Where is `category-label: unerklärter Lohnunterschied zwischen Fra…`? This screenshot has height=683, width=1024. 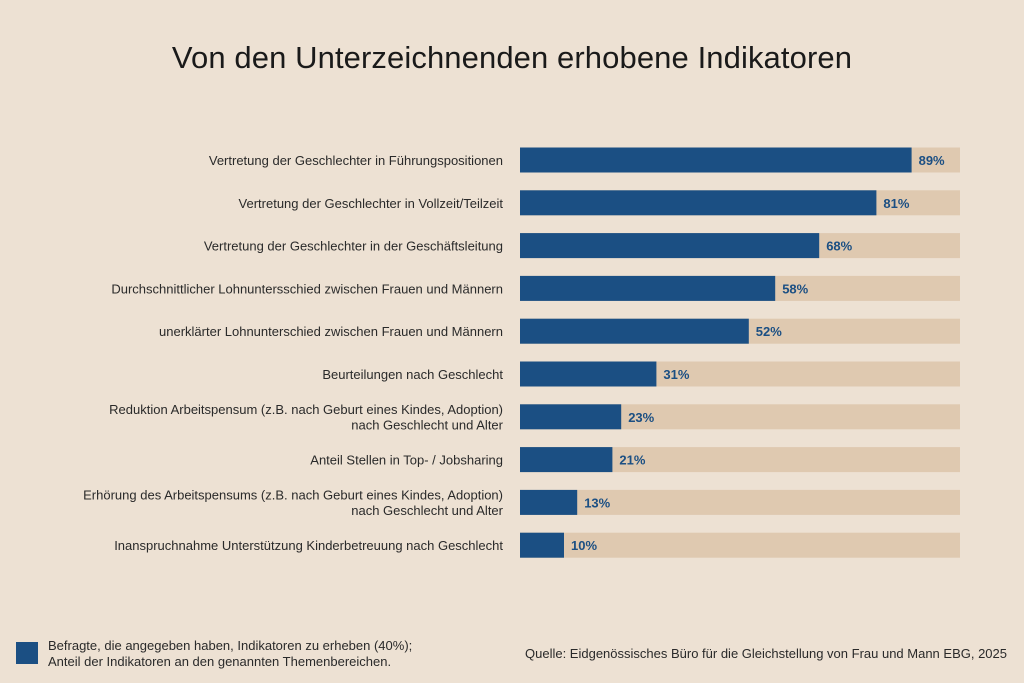
category-label: unerklärter Lohnunterschied zwischen Fra… is located at coordinates (331, 331).